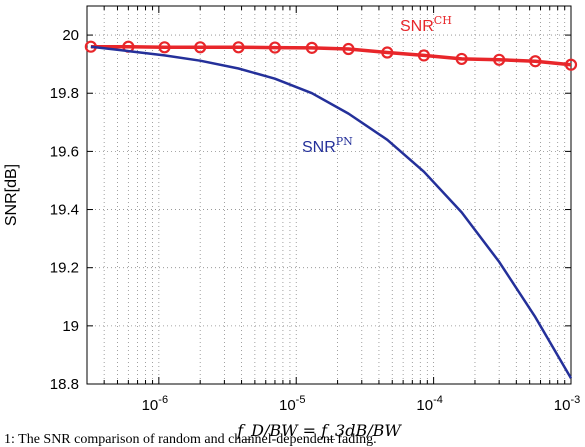 Image resolution: width=585 pixels, height=447 pixels. Describe the element at coordinates (70, 35) in the screenshot. I see `y-tick-label: 20` at that location.